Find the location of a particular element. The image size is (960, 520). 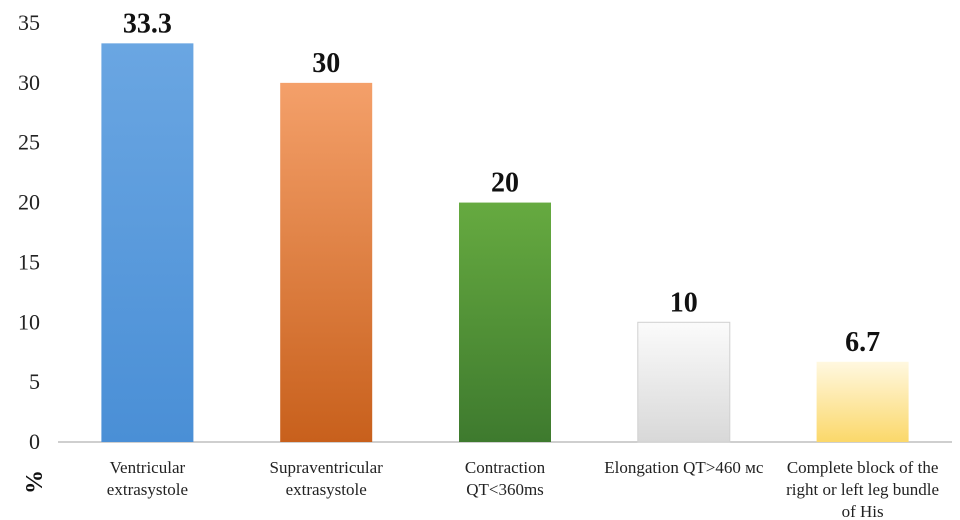

y-axis-ticks: 0 5 10 15 20 25 30 35 is located at coordinates (29, 232).